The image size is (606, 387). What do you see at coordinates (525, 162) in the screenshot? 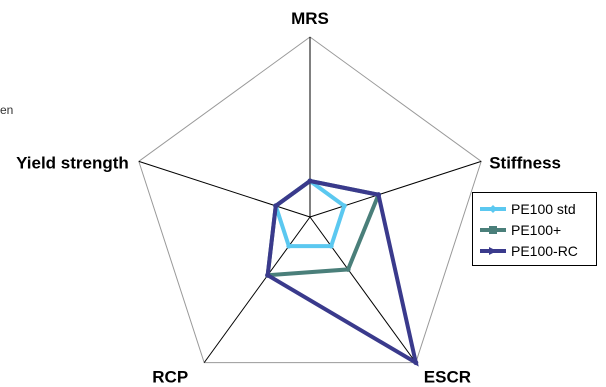
I see `axis-label-1: Stiffness` at bounding box center [525, 162].